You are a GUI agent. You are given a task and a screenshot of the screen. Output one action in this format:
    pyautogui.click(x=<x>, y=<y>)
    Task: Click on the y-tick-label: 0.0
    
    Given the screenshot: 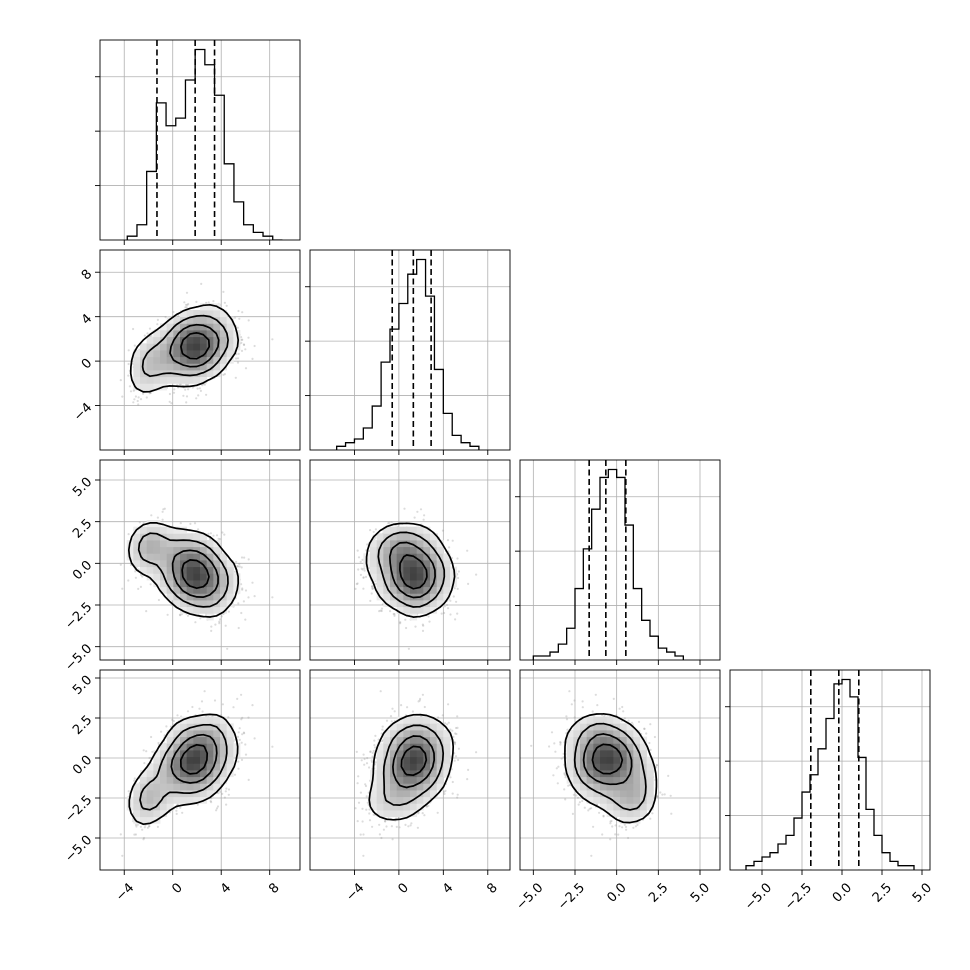 What is the action you would take?
    pyautogui.click(x=82, y=570)
    